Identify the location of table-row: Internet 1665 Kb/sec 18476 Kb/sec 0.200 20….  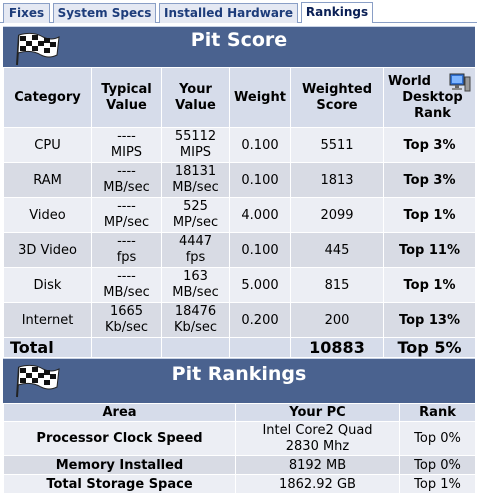
(239, 320).